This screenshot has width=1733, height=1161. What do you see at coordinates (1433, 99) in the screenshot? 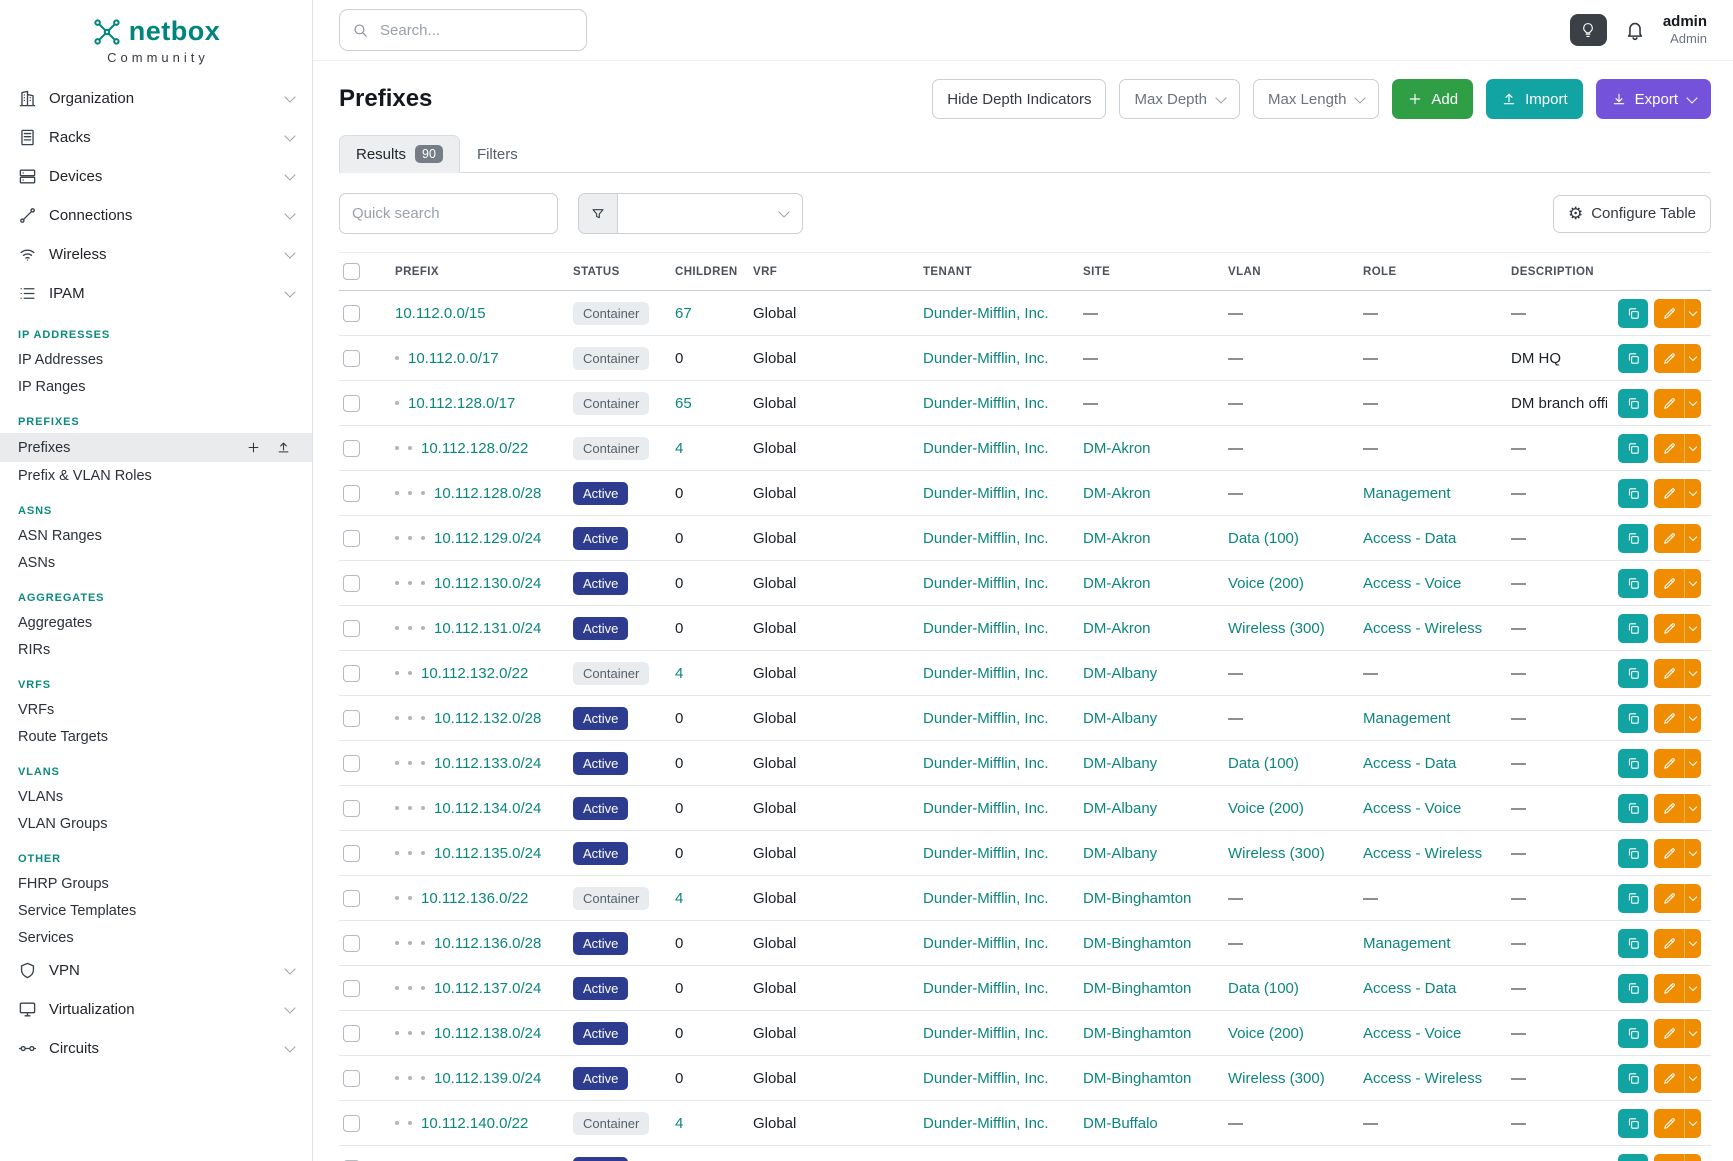
I see `add-button: Add` at bounding box center [1433, 99].